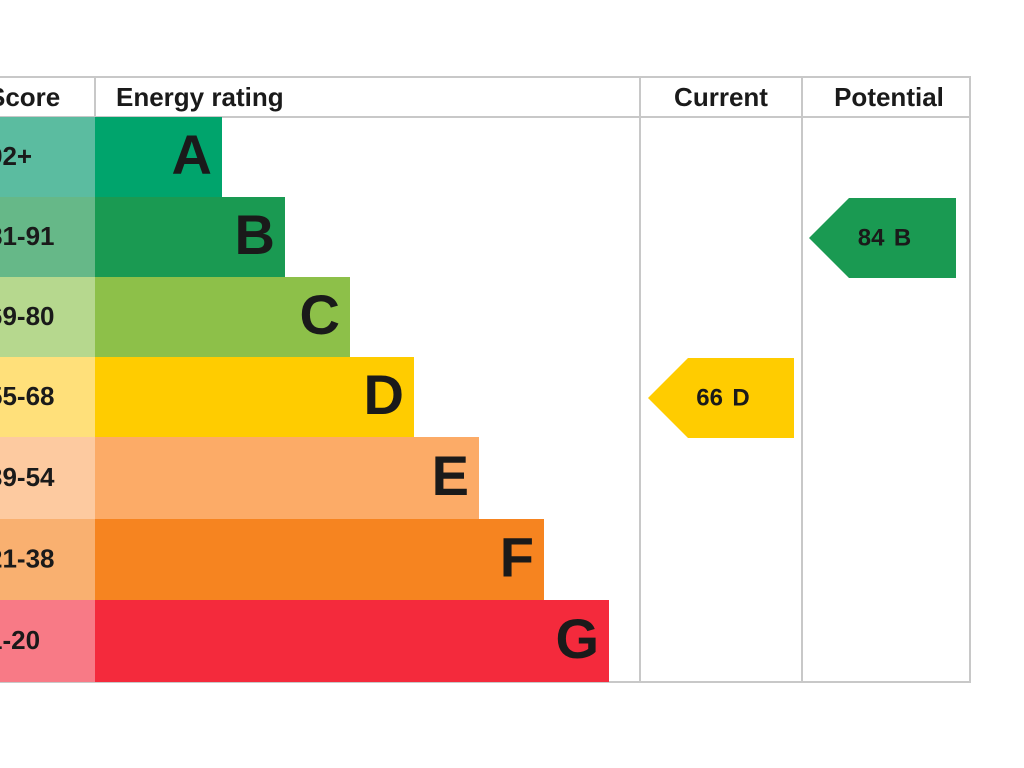 This screenshot has height=768, width=1024. I want to click on rating-letter: D, so click(384, 394).